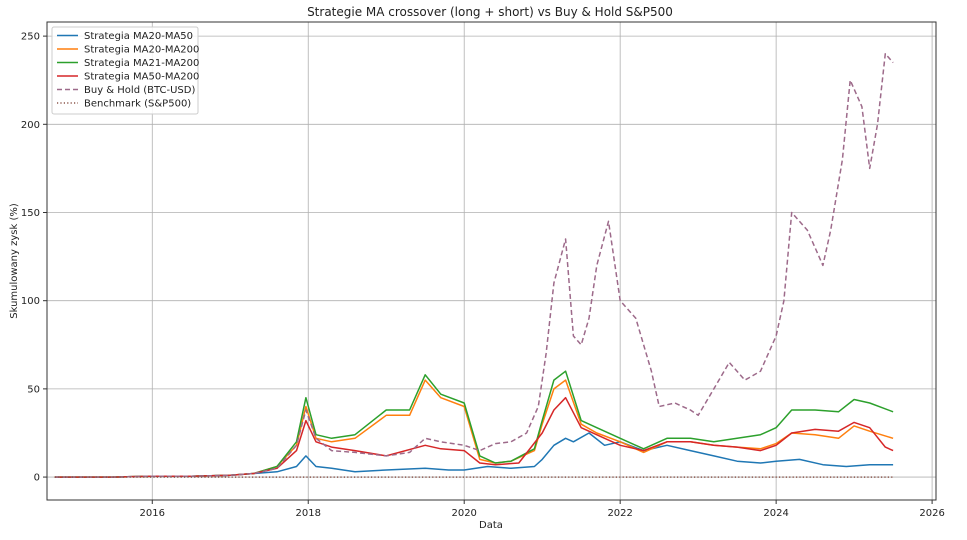 This screenshot has height=540, width=967. Describe the element at coordinates (141, 77) in the screenshot. I see `legend-label: Strategia MA50-MA200` at that location.